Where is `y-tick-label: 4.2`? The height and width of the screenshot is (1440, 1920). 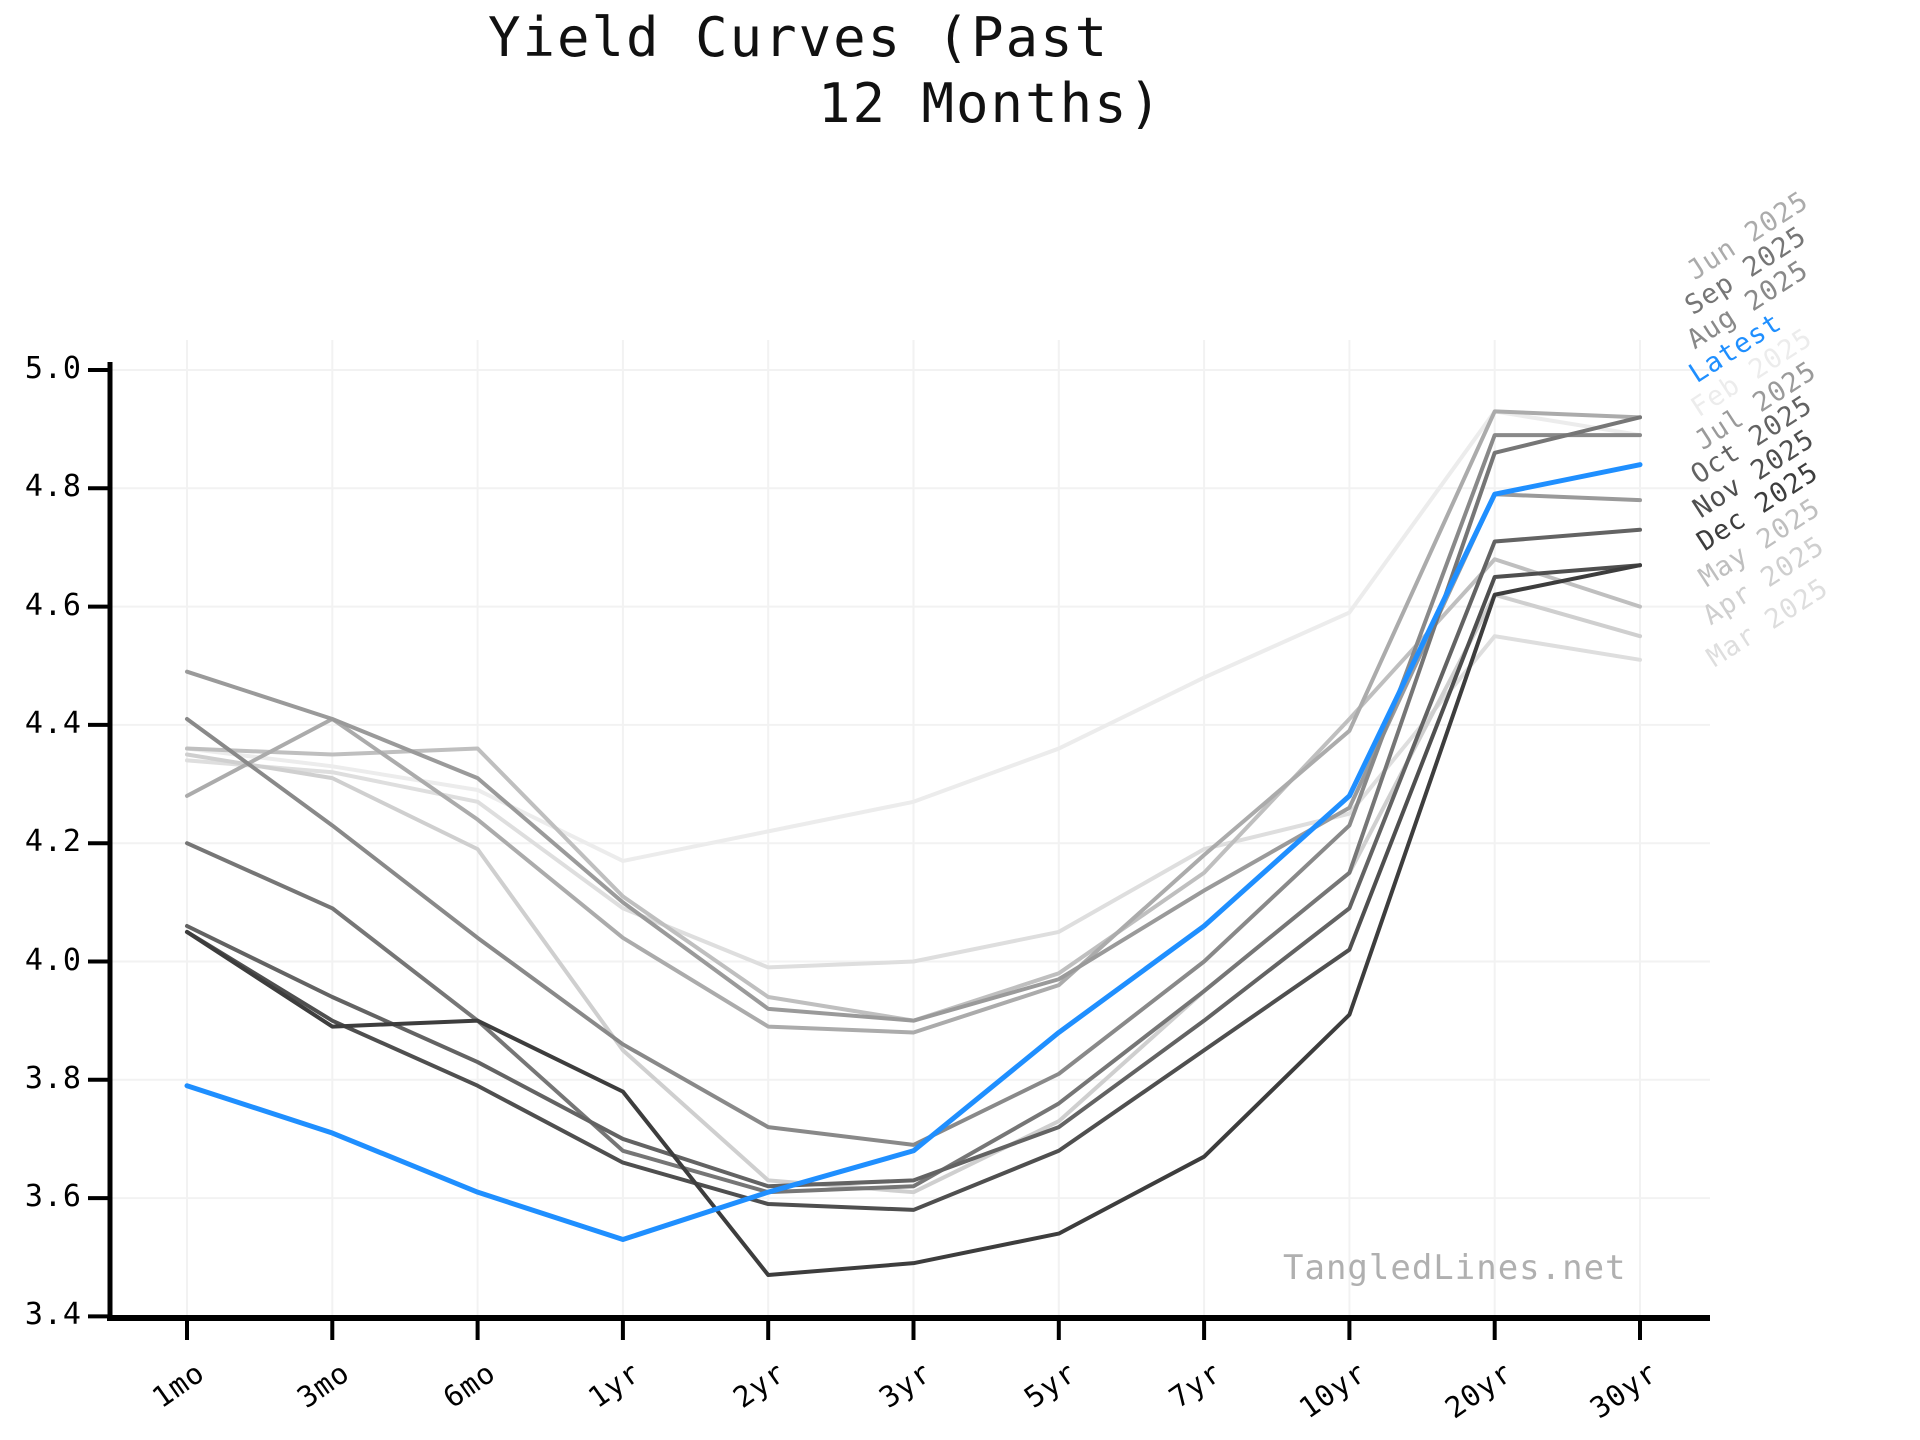
y-tick-label: 4.2 is located at coordinates (53, 842).